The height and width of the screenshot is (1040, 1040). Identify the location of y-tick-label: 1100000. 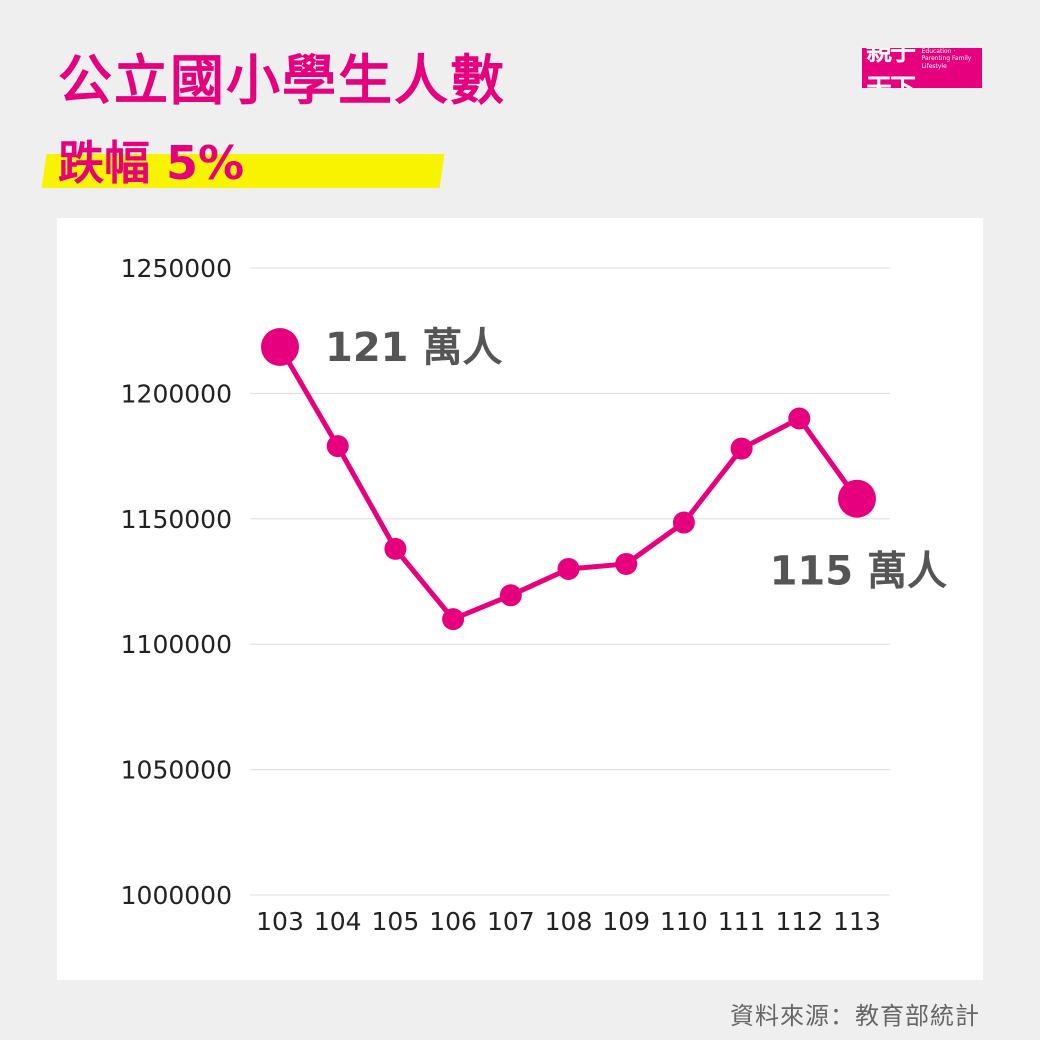
(176, 644).